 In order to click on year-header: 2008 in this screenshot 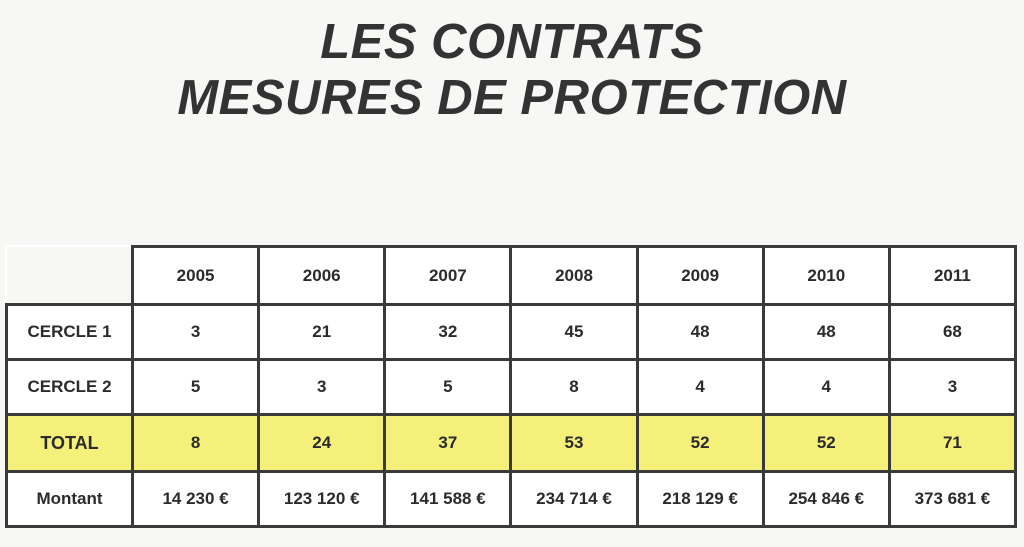, I will do `click(574, 275)`.